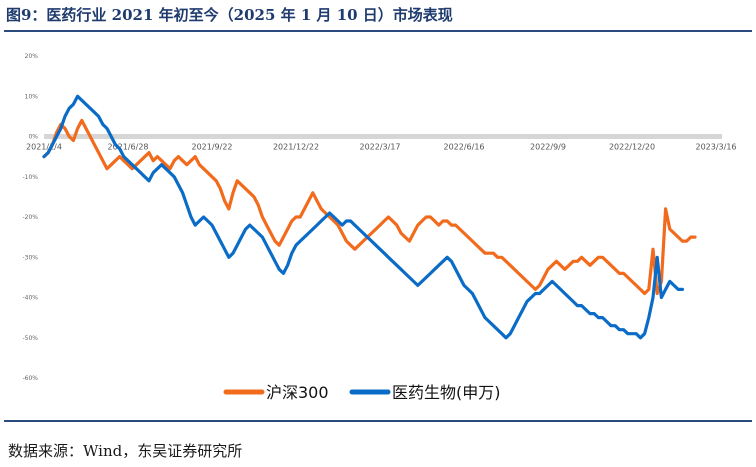 The image size is (756, 467). What do you see at coordinates (125, 451) in the screenshot?
I see `source-note: 数据来源：Wind，东吴证券研究所` at bounding box center [125, 451].